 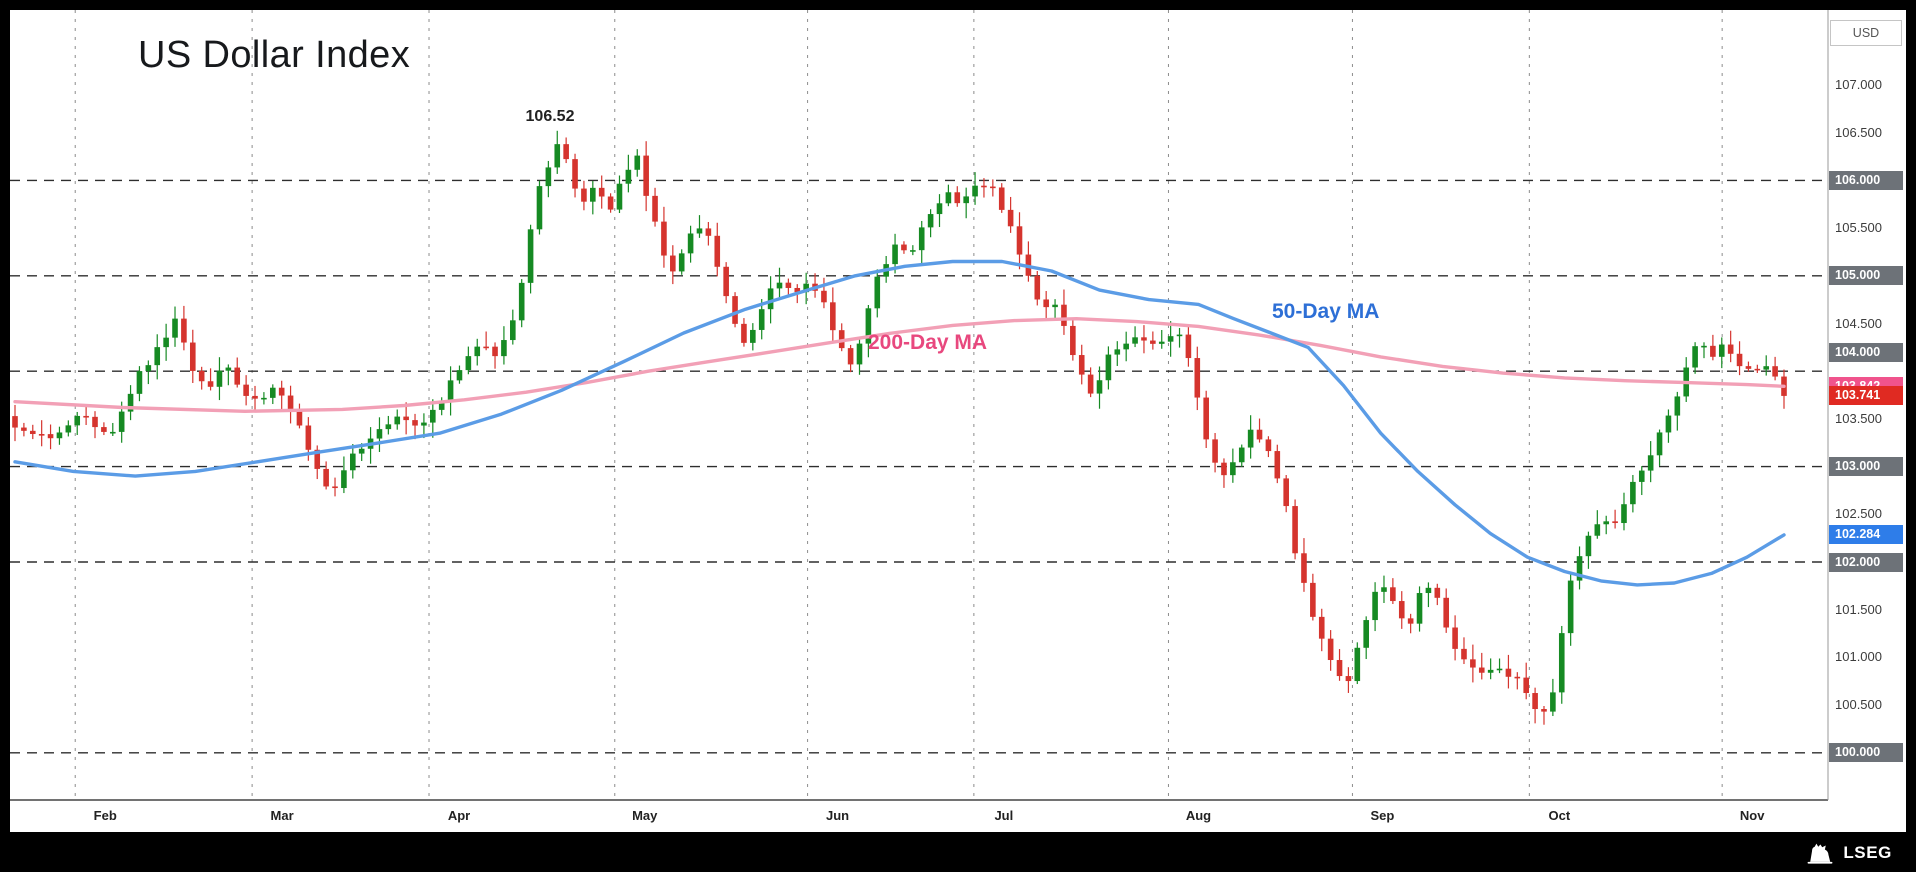 What do you see at coordinates (1858, 705) in the screenshot?
I see `price-axis-label: 100.500` at bounding box center [1858, 705].